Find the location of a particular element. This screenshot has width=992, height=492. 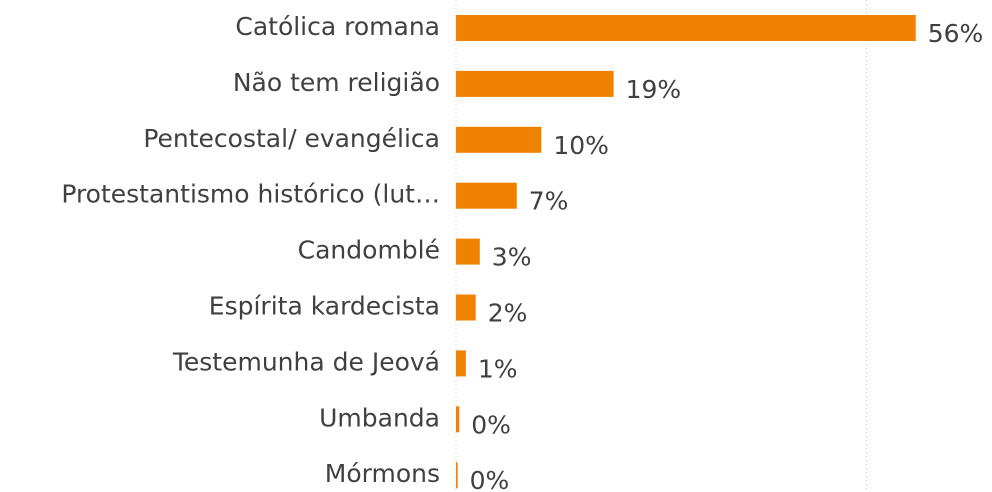

category-label: Espírita kardecista is located at coordinates (324, 306).